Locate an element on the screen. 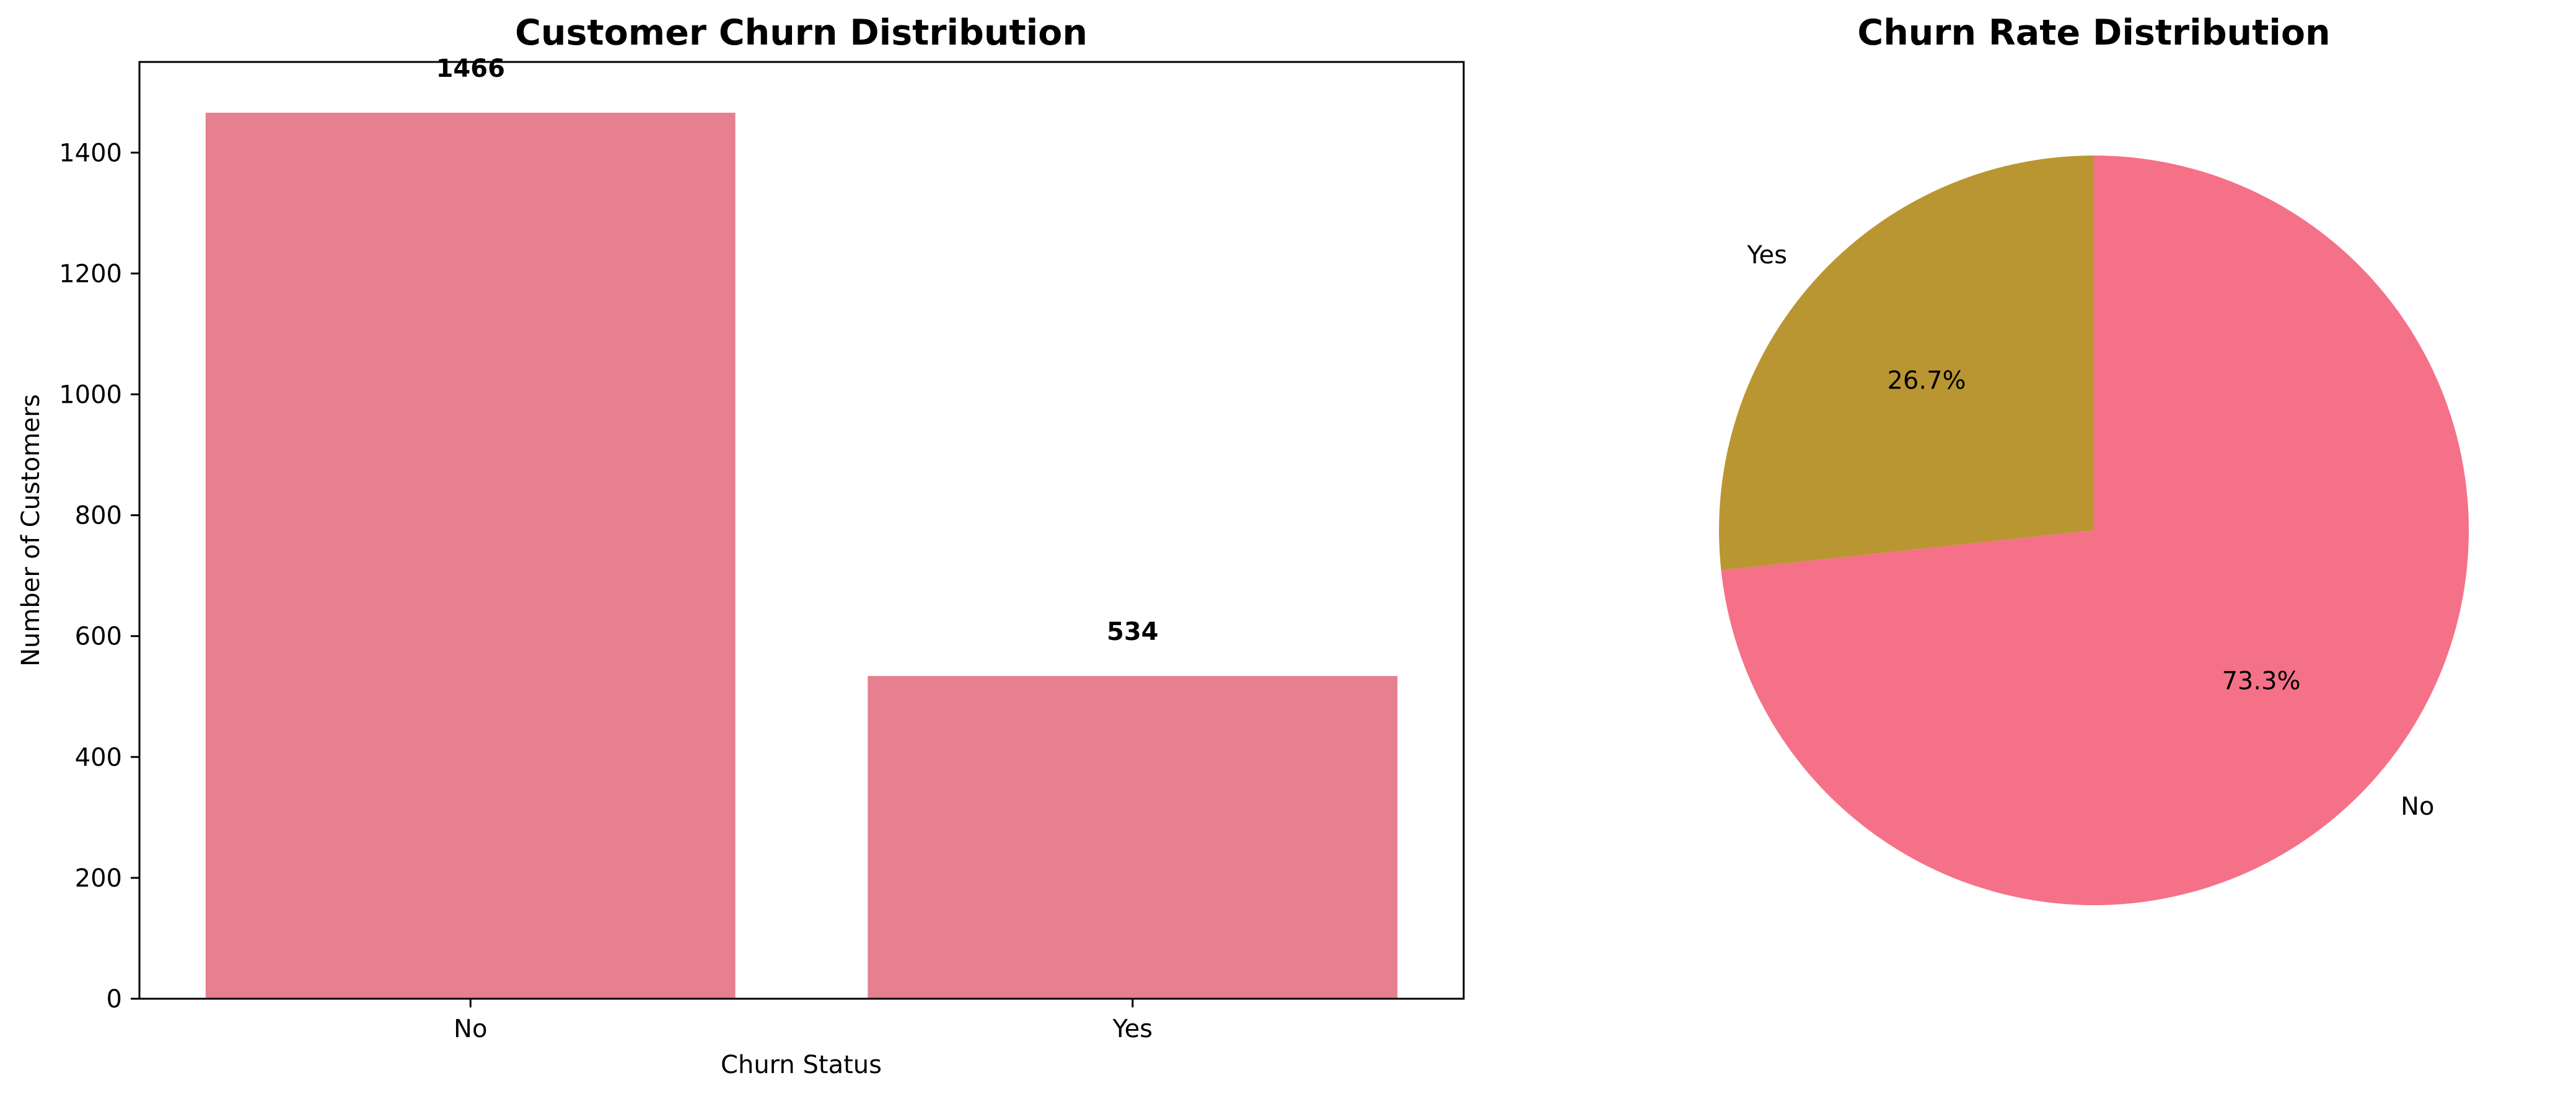 The width and height of the screenshot is (2576, 1096). pie-labels: 73.3% No 26.7% Yes is located at coordinates (2090, 531).